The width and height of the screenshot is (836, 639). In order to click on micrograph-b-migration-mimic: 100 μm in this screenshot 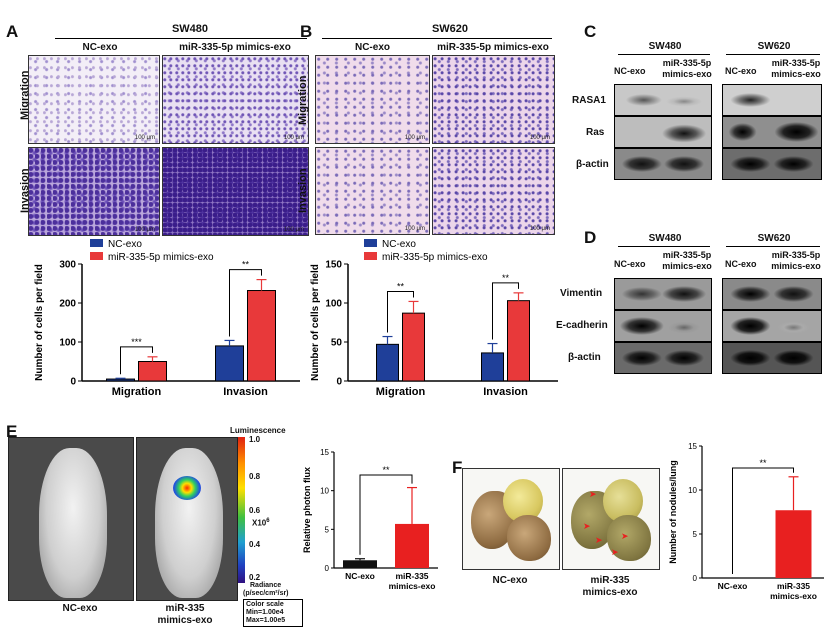, I will do `click(493, 99)`.